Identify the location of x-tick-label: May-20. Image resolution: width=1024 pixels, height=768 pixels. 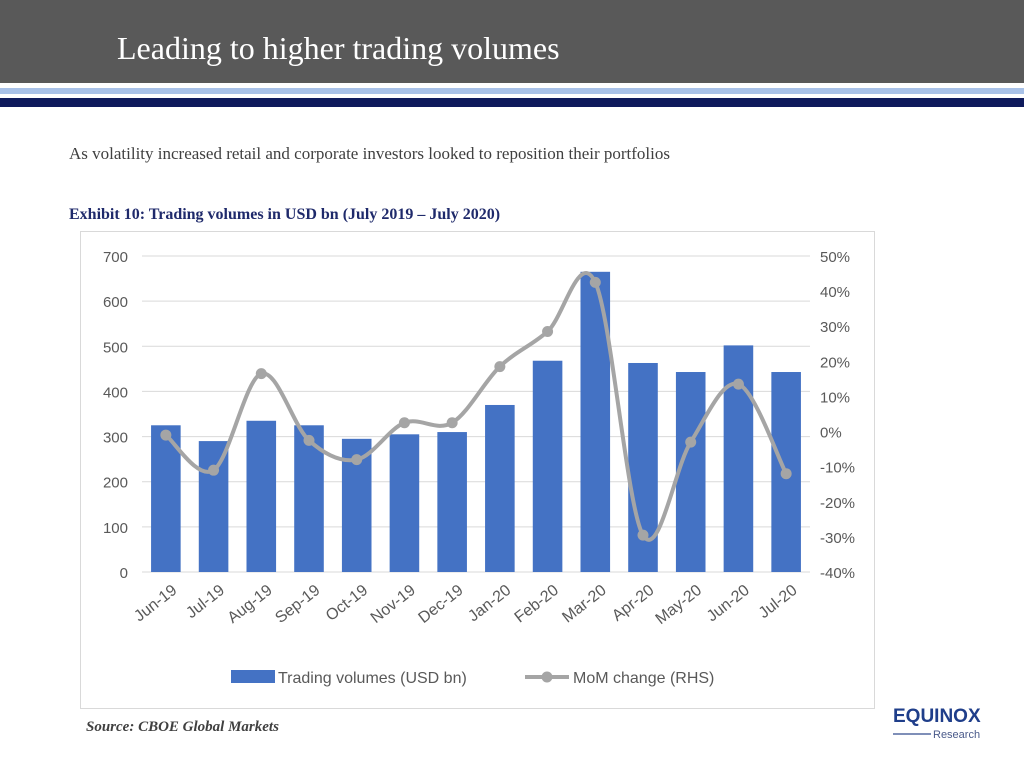
(679, 605).